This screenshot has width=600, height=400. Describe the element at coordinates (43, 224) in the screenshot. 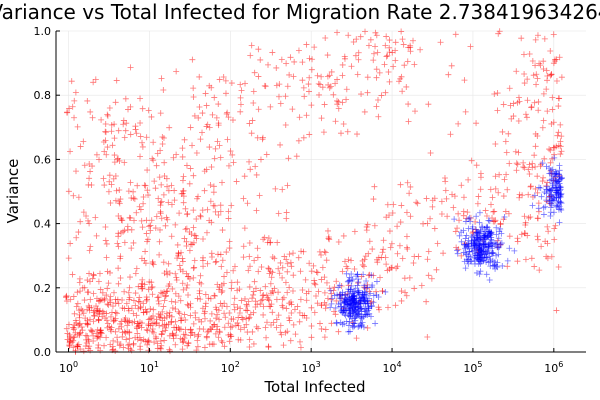

I see `y-tick-label: 0.4` at that location.